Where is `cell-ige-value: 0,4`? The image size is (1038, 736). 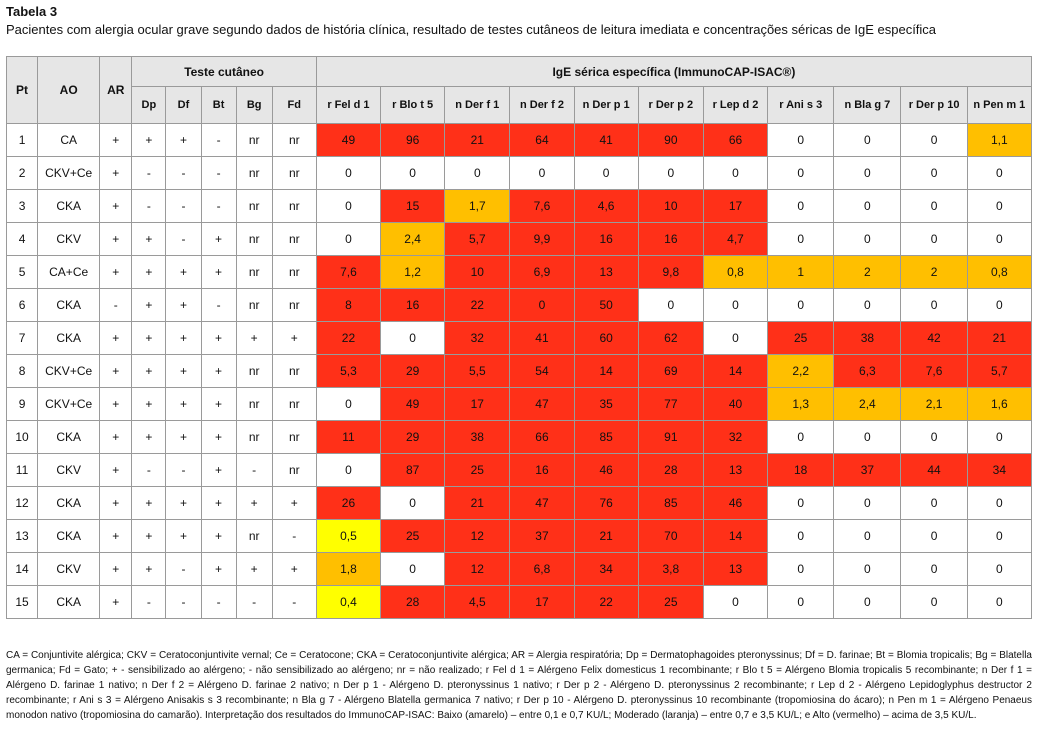
cell-ige-value: 0,4 is located at coordinates (348, 602).